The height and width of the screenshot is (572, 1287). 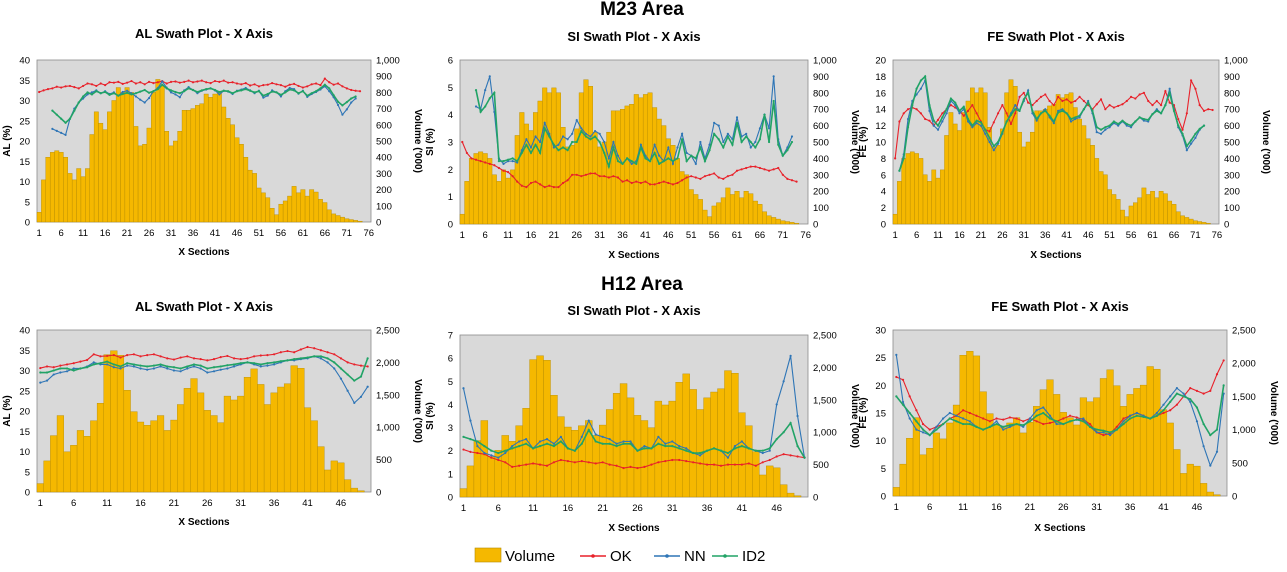 I want to click on y2-tick-label: 800, so click(x=384, y=93).